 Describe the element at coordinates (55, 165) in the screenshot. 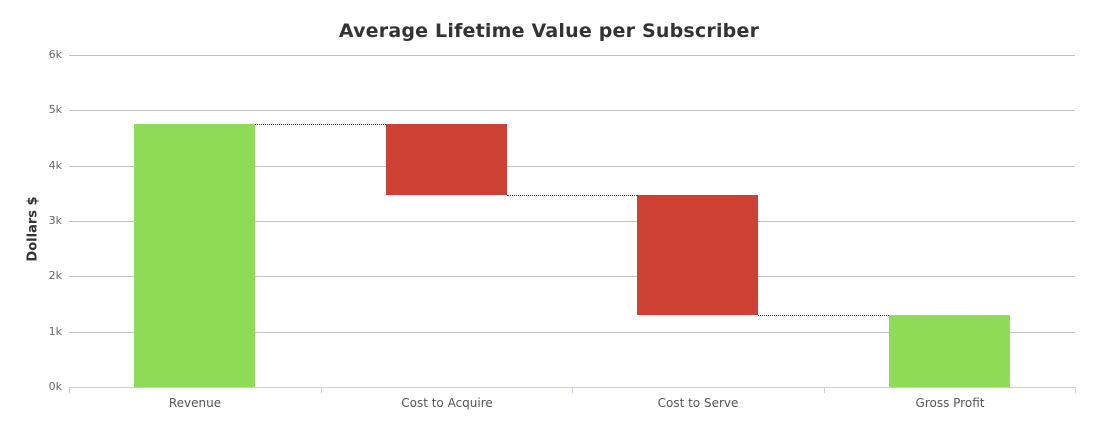

I see `y-tick-label: 4k` at that location.